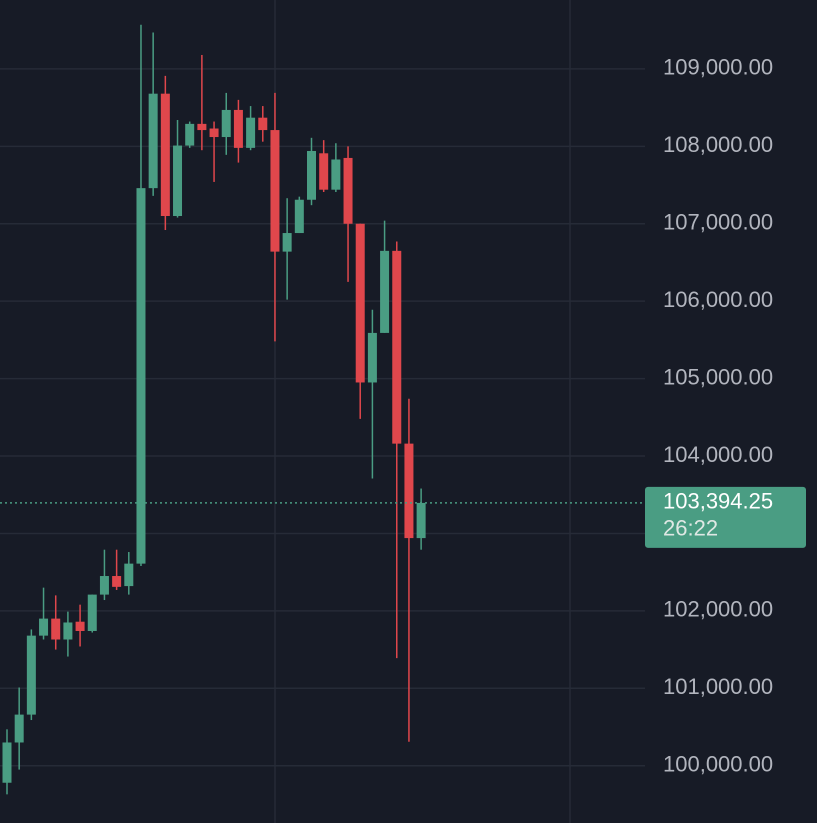 The width and height of the screenshot is (817, 823). I want to click on y-tick-label: 102,000.00, so click(718, 609).